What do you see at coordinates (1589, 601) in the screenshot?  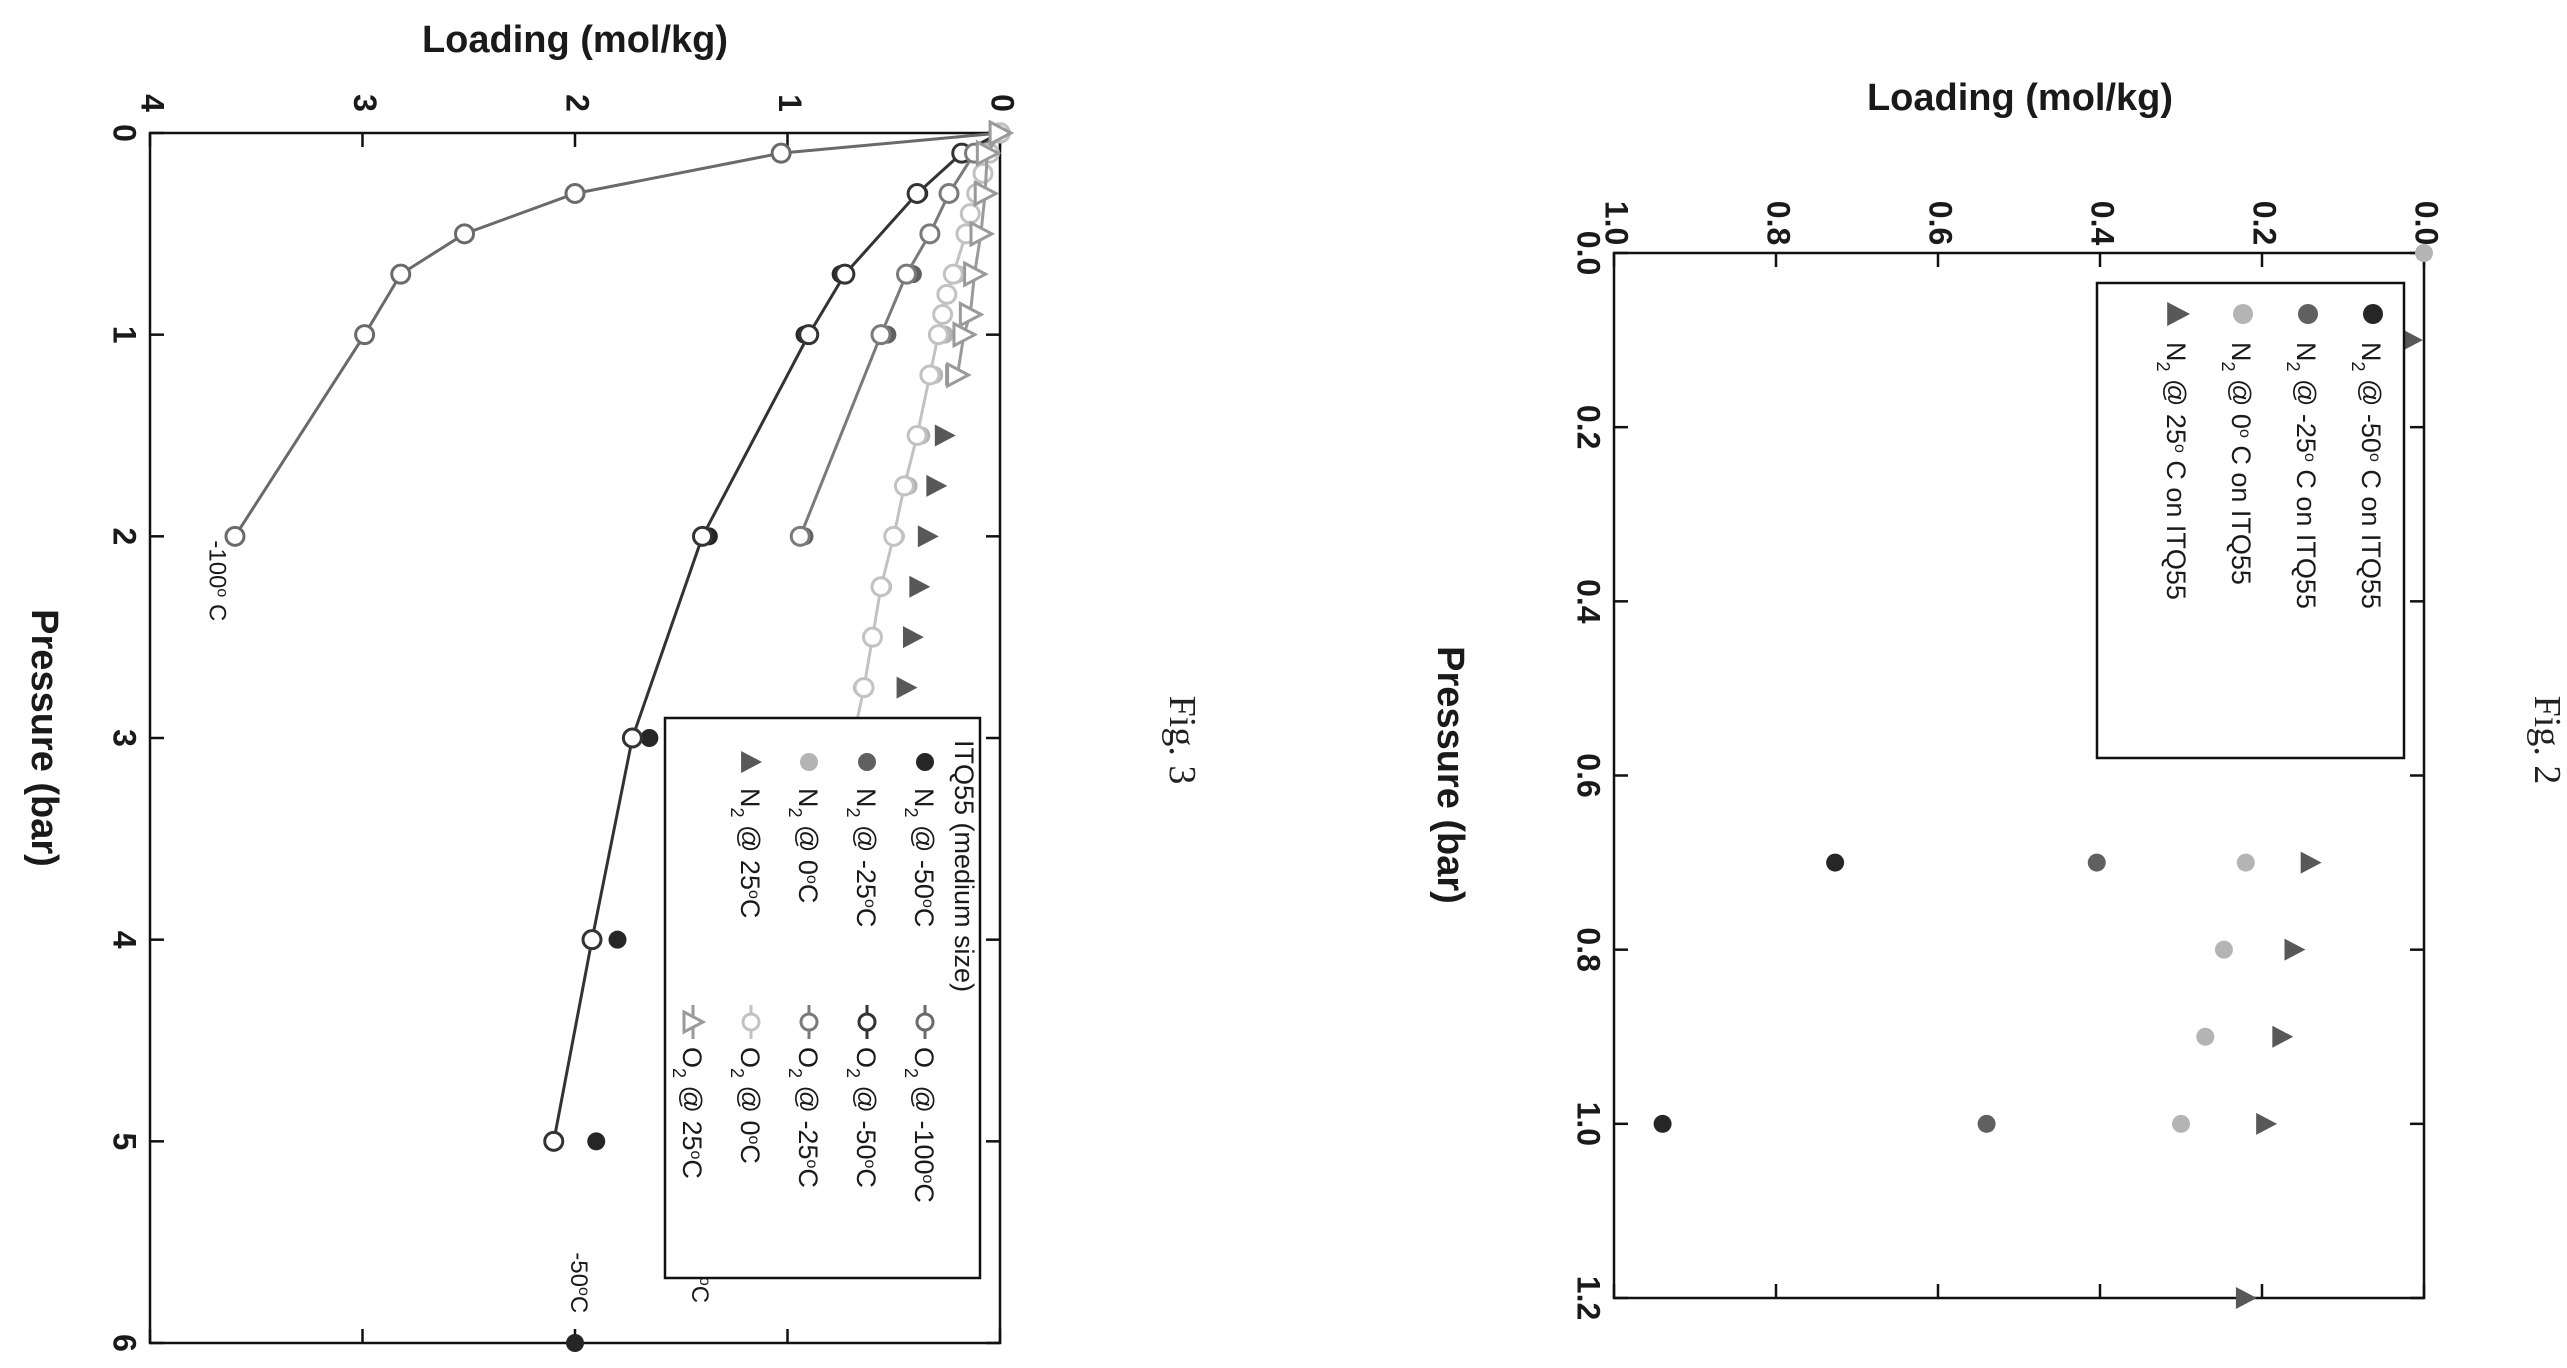 I see `pressure-tick-label: 0.4` at bounding box center [1589, 601].